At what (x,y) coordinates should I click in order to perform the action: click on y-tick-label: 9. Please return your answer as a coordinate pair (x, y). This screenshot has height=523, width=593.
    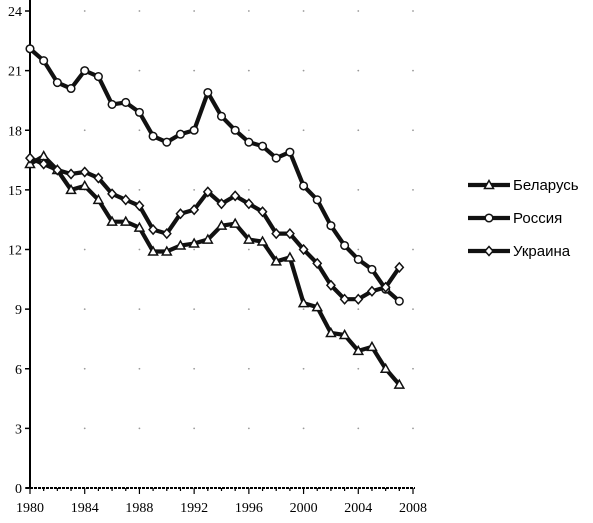
    Looking at the image, I should click on (18, 310).